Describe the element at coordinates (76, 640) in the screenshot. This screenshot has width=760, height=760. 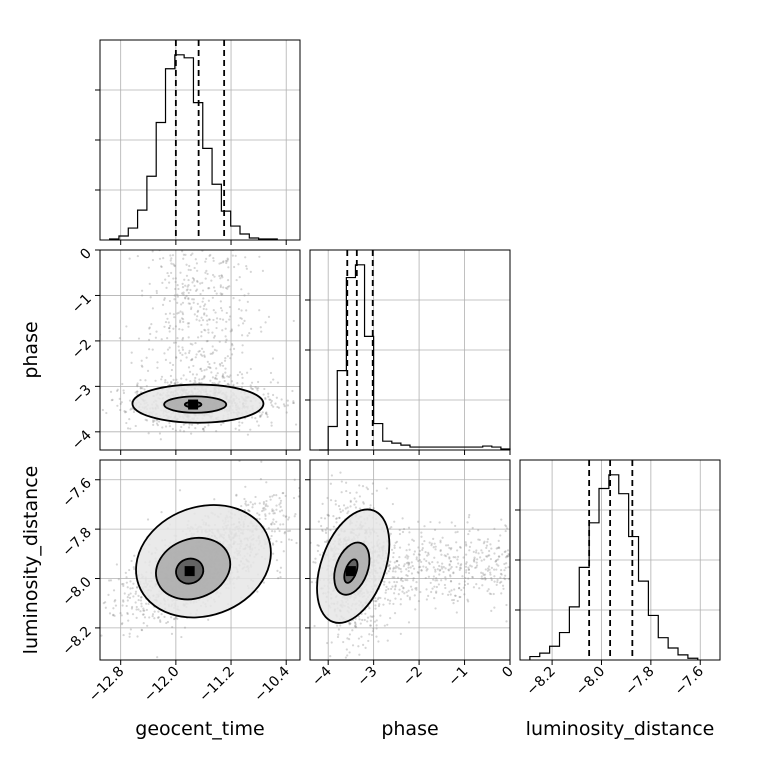
I see `y-tick-label: −8.2` at that location.